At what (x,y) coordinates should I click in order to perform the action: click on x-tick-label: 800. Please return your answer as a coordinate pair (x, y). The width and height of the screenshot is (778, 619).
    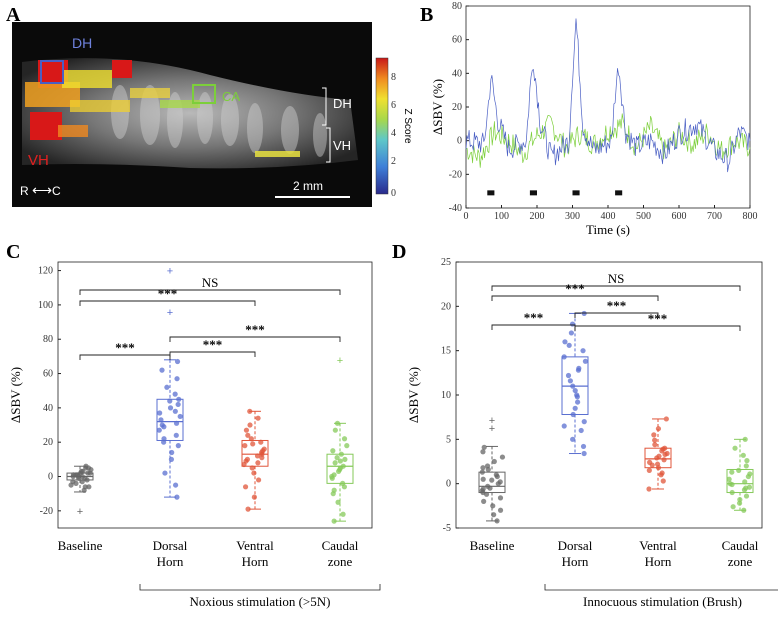
    Looking at the image, I should click on (750, 216).